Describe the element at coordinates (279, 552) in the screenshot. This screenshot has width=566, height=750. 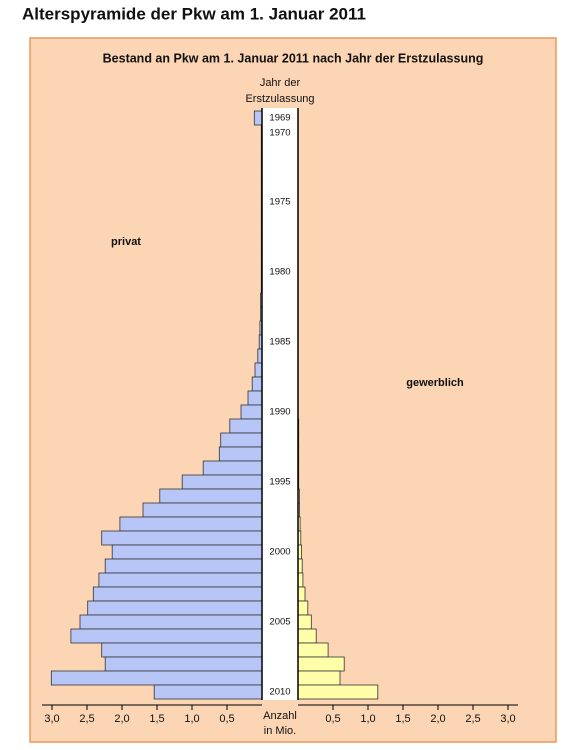
I see `y-tick-label: 2000` at that location.